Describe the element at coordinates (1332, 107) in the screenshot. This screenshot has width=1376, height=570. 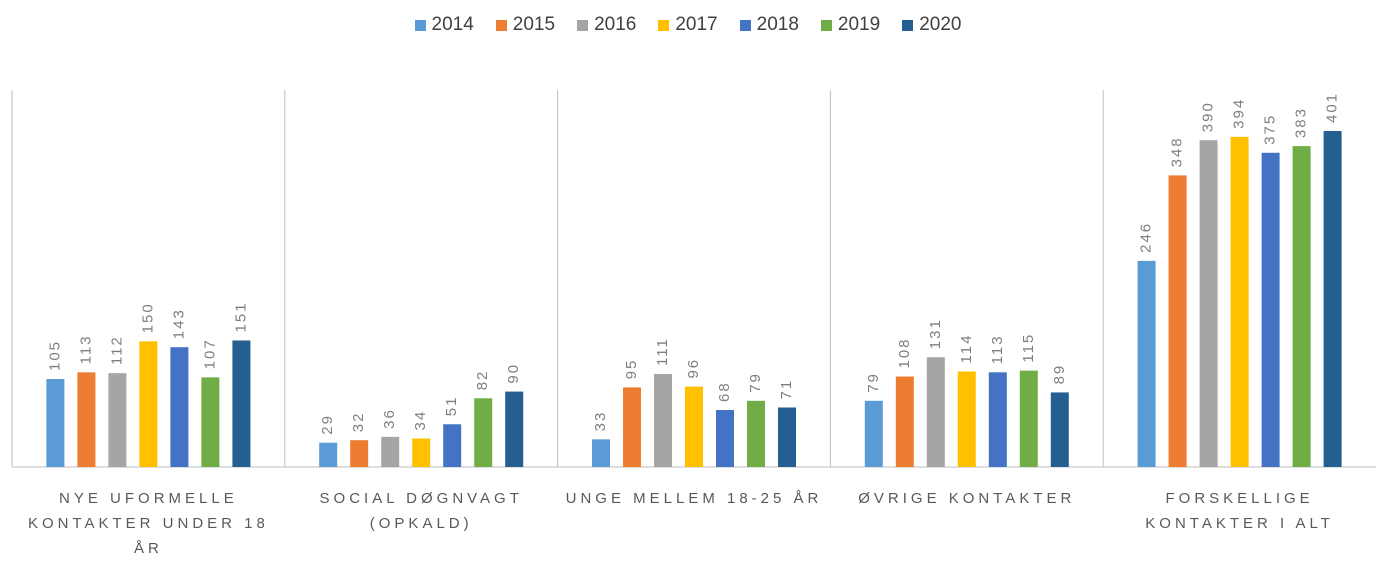
I see `data-label: 401` at that location.